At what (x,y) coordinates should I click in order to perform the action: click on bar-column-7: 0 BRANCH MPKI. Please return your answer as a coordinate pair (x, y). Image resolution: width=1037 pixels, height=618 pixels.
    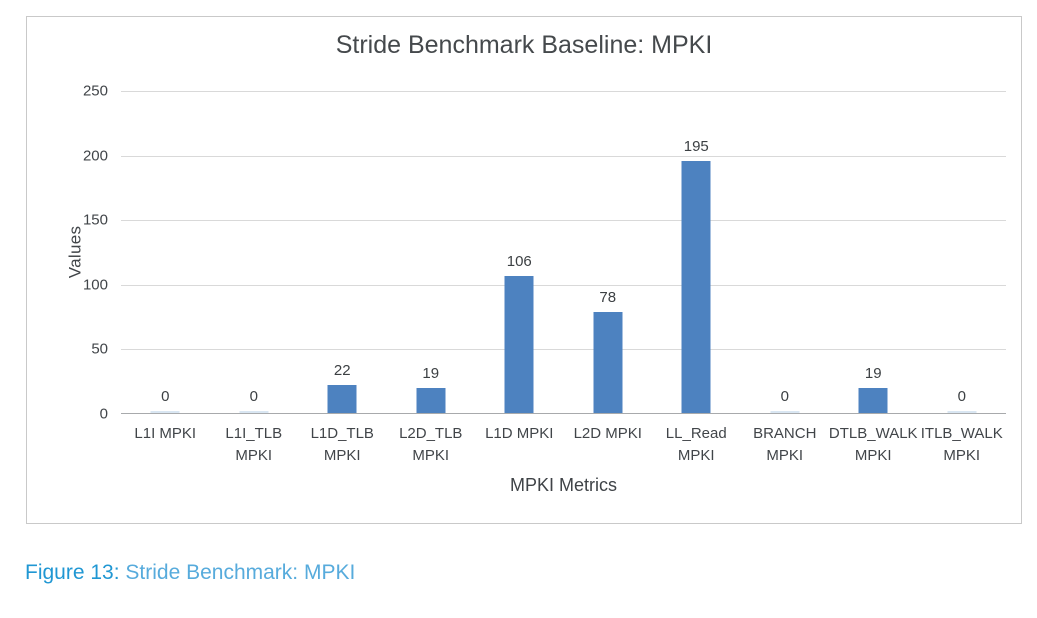
    Looking at the image, I should click on (785, 277).